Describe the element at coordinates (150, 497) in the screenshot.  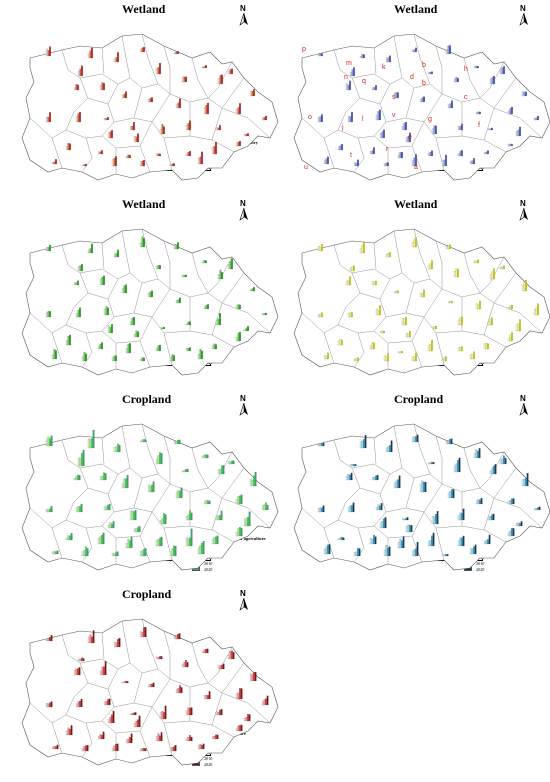
I see `study-area-outline` at that location.